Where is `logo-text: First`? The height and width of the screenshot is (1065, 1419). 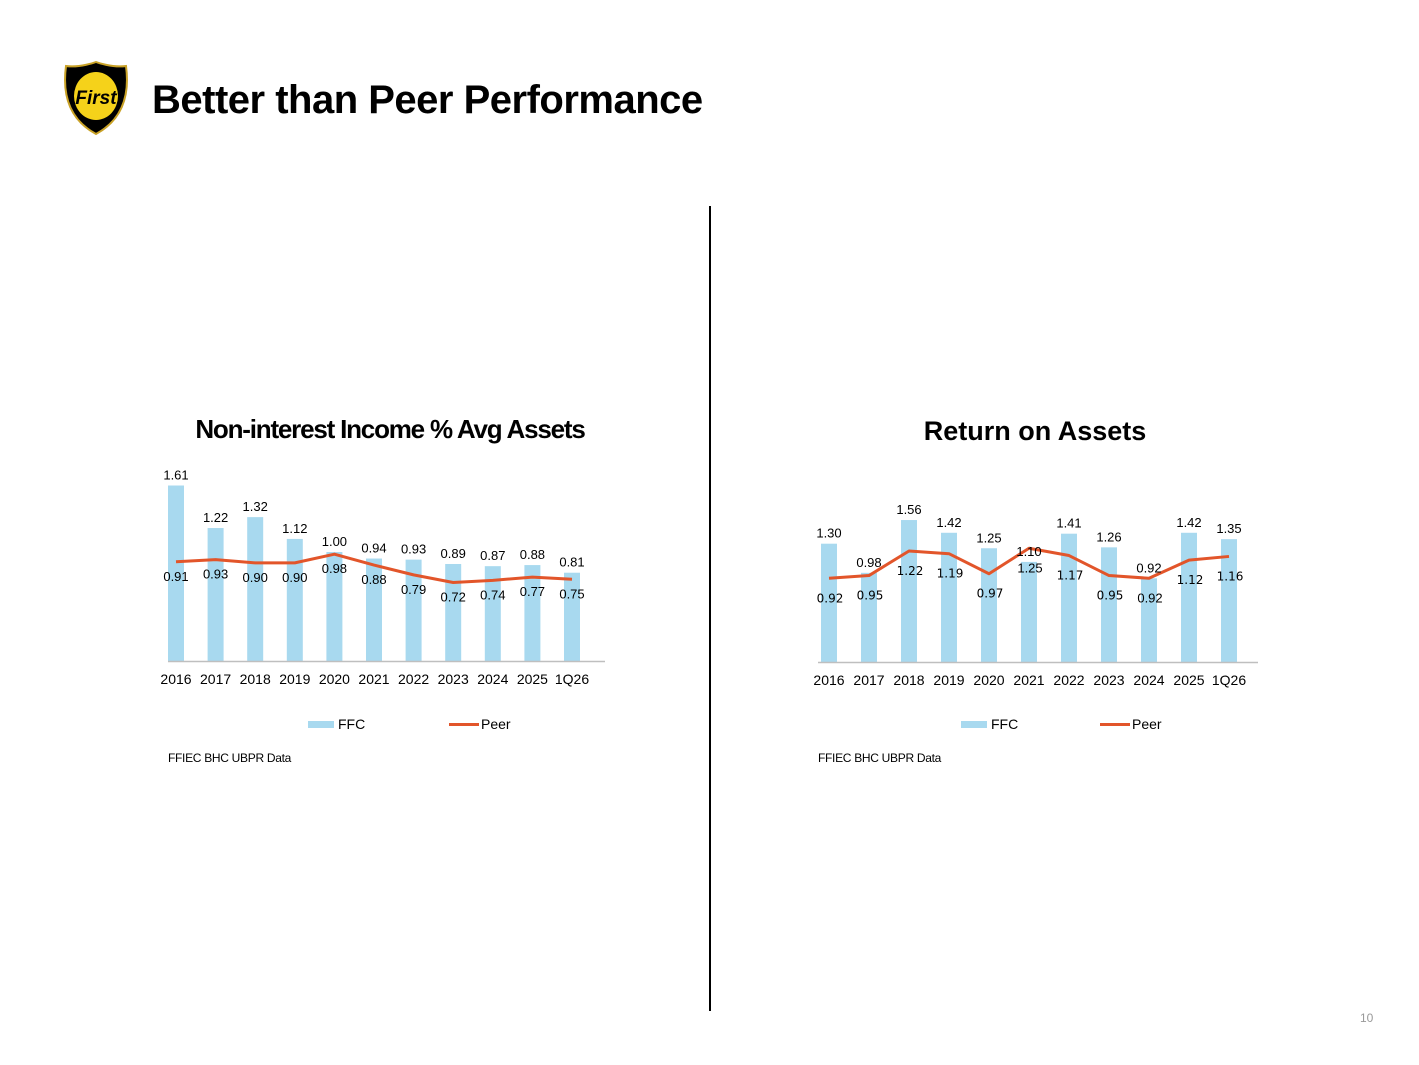
logo-text: First is located at coordinates (96, 98).